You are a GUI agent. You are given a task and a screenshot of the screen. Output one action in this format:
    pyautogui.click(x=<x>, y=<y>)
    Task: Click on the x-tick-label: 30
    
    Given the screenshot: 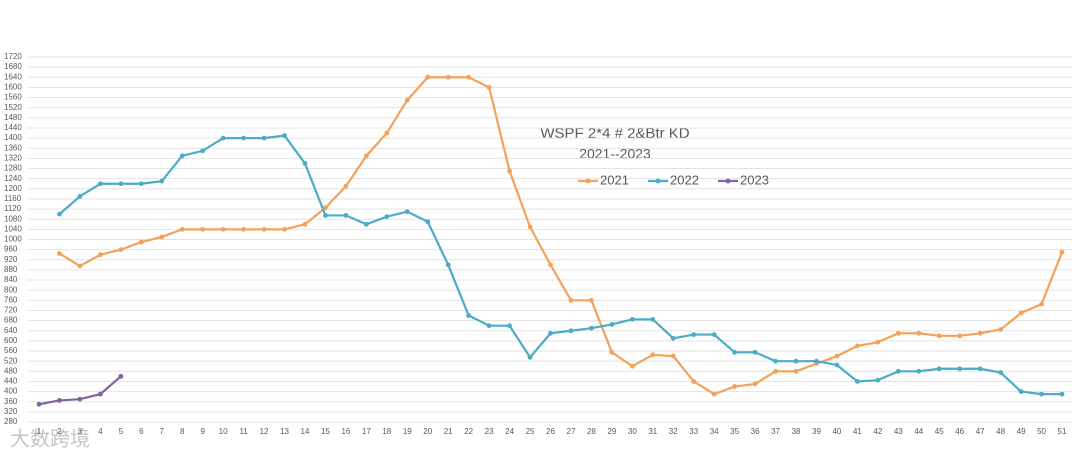 What is the action you would take?
    pyautogui.click(x=632, y=431)
    